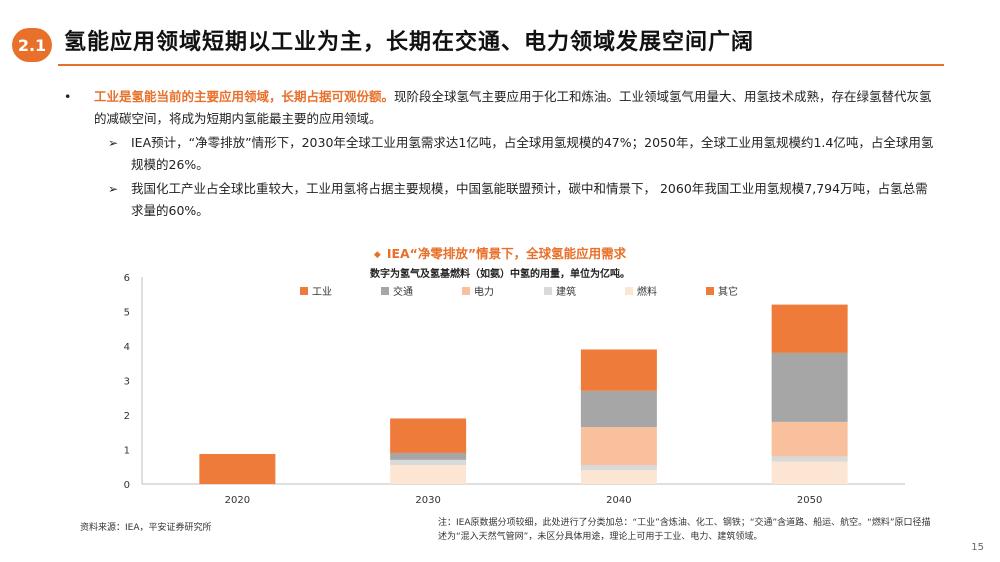 This screenshot has width=1000, height=562. I want to click on legend-label: 电力, so click(484, 291).